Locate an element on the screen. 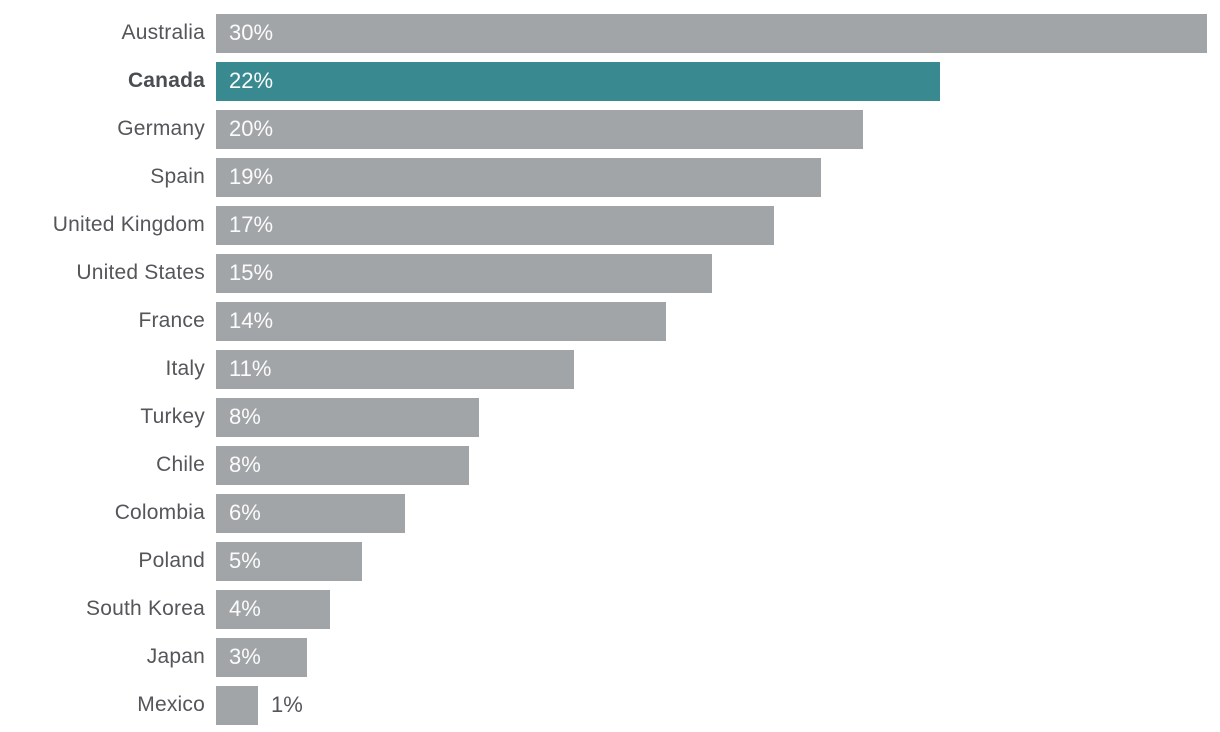 Image resolution: width=1220 pixels, height=732 pixels. bar-row: United Kingdom 17% is located at coordinates (610, 225).